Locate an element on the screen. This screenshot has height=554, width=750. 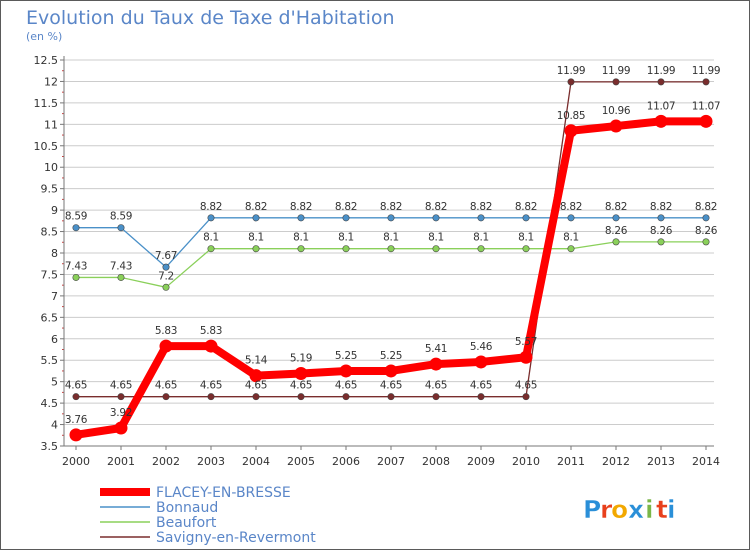
data-label: 10.85 is located at coordinates (571, 116).